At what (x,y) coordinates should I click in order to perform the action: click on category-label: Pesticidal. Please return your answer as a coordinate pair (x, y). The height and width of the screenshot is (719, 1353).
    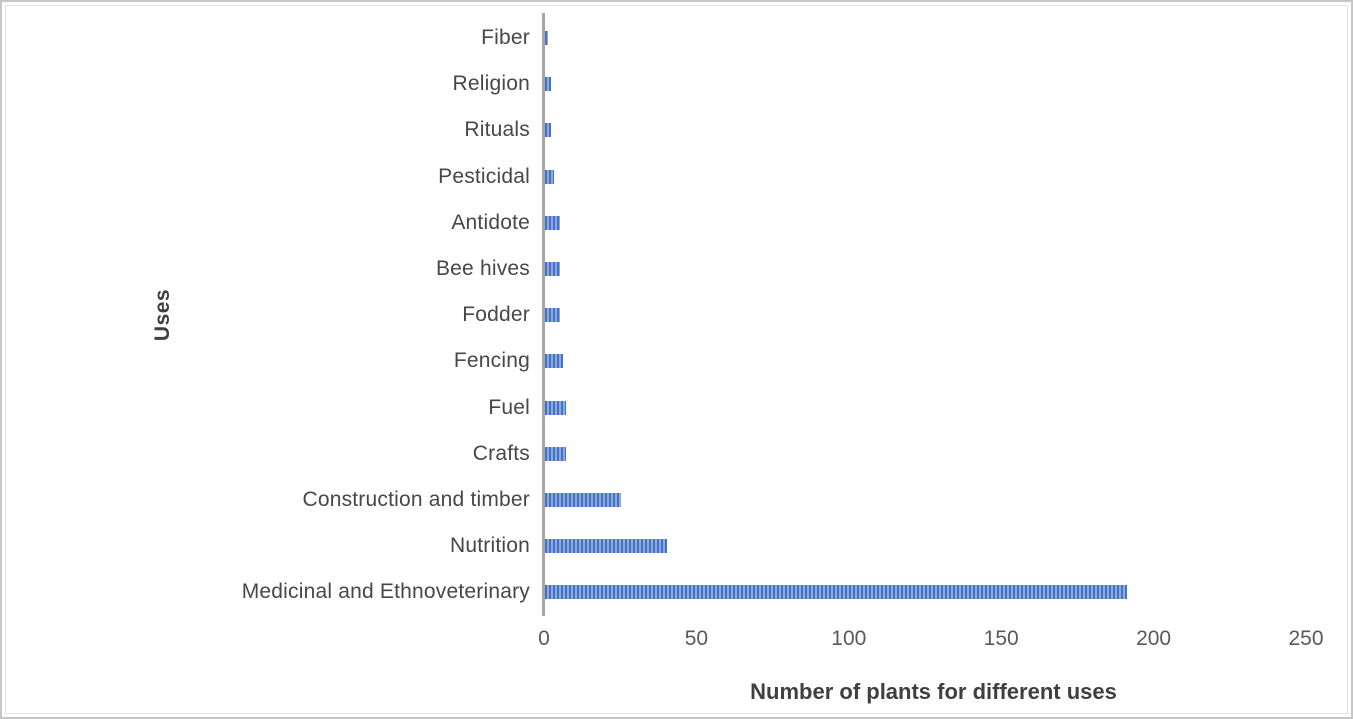
    Looking at the image, I should click on (484, 176).